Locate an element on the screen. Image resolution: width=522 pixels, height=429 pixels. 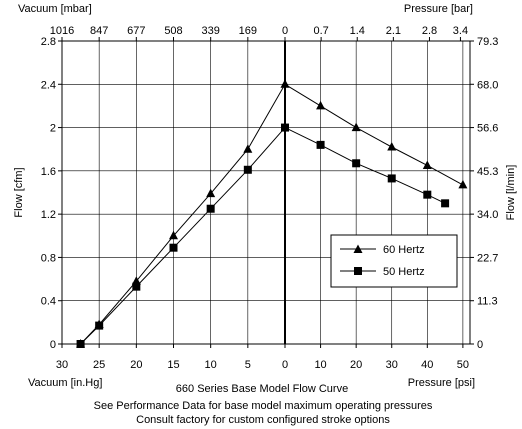
bottom-right-tick-label: 10 is located at coordinates (320, 365).